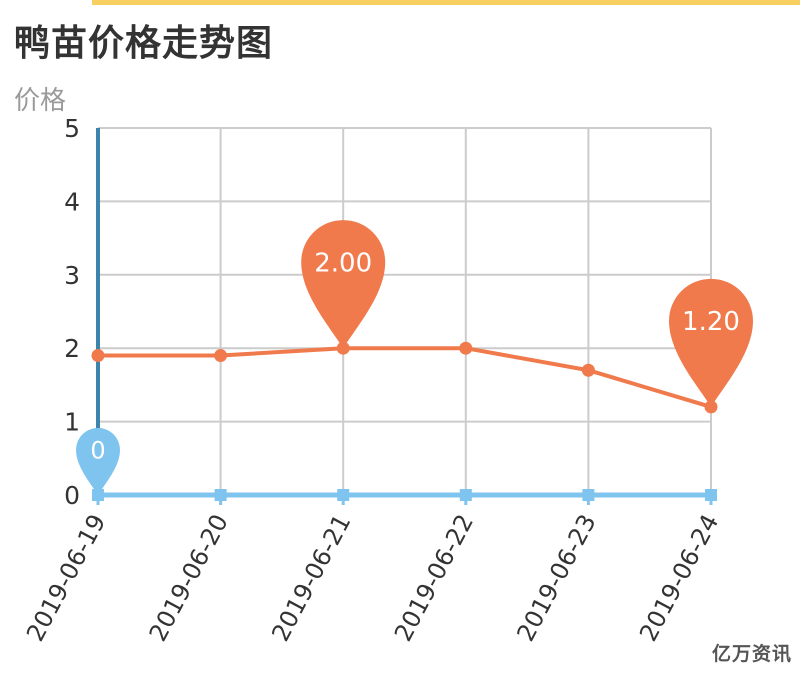  What do you see at coordinates (72, 348) in the screenshot?
I see `y-tick-label: 2` at bounding box center [72, 348].